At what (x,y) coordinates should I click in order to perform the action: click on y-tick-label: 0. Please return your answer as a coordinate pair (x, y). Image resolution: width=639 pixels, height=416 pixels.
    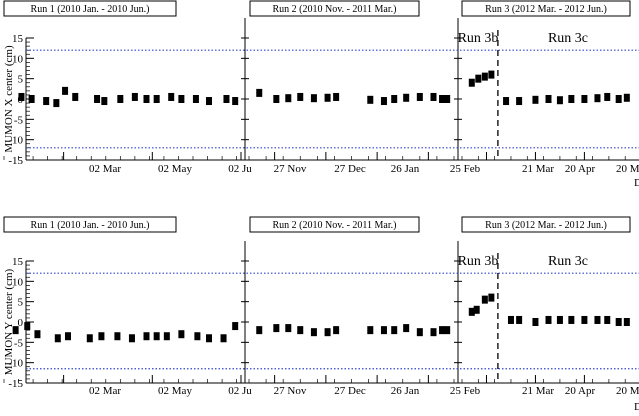
    Looking at the image, I should click on (21, 100).